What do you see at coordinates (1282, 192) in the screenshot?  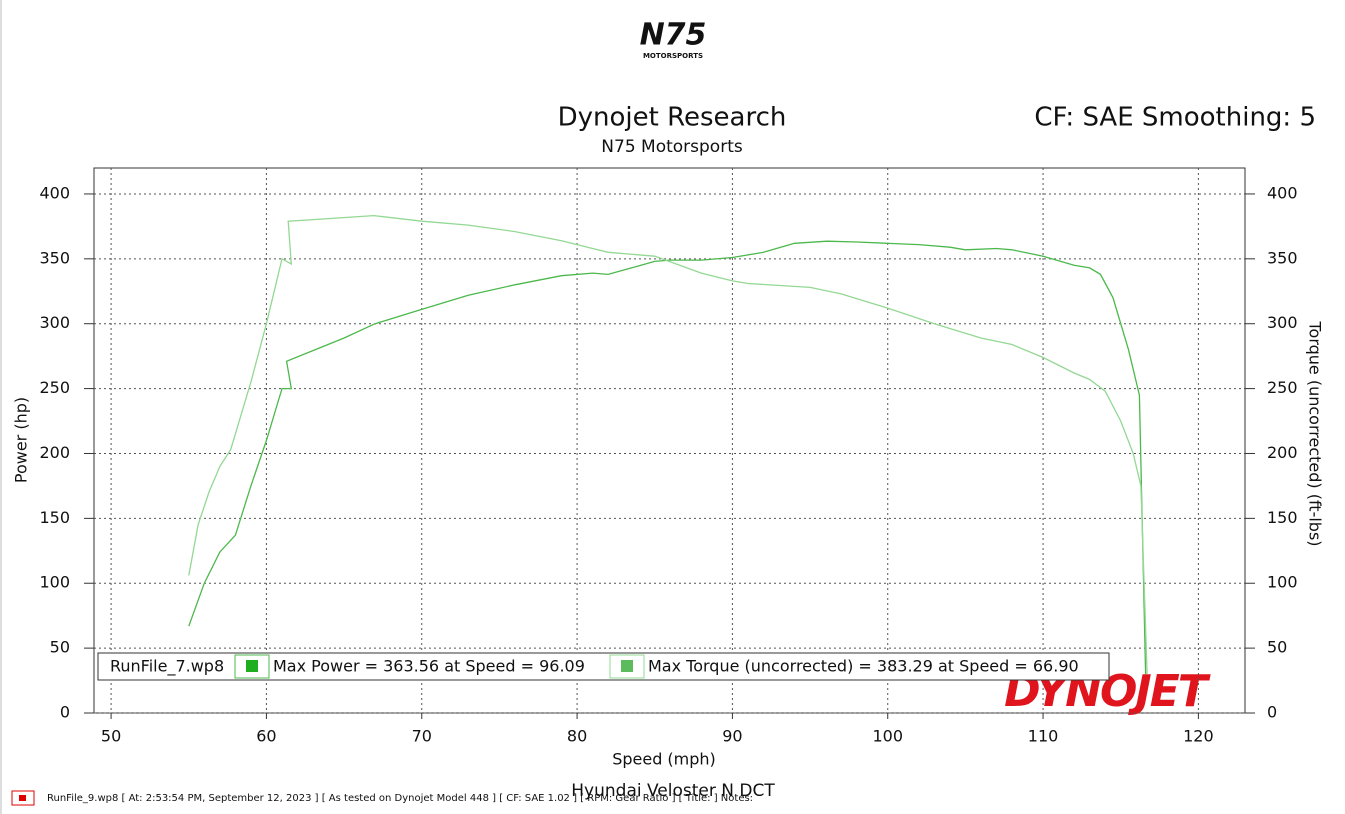 I see `y2-tick-label: 400` at bounding box center [1282, 192].